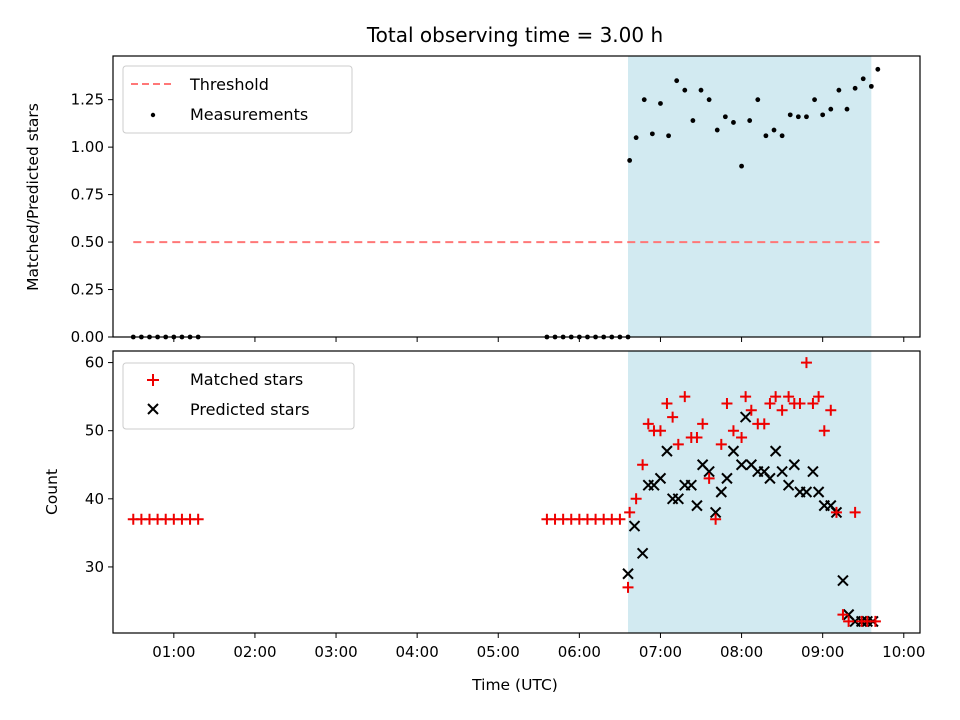 The image size is (960, 720). Describe the element at coordinates (250, 409) in the screenshot. I see `legend-predicted-label: Predicted stars` at that location.